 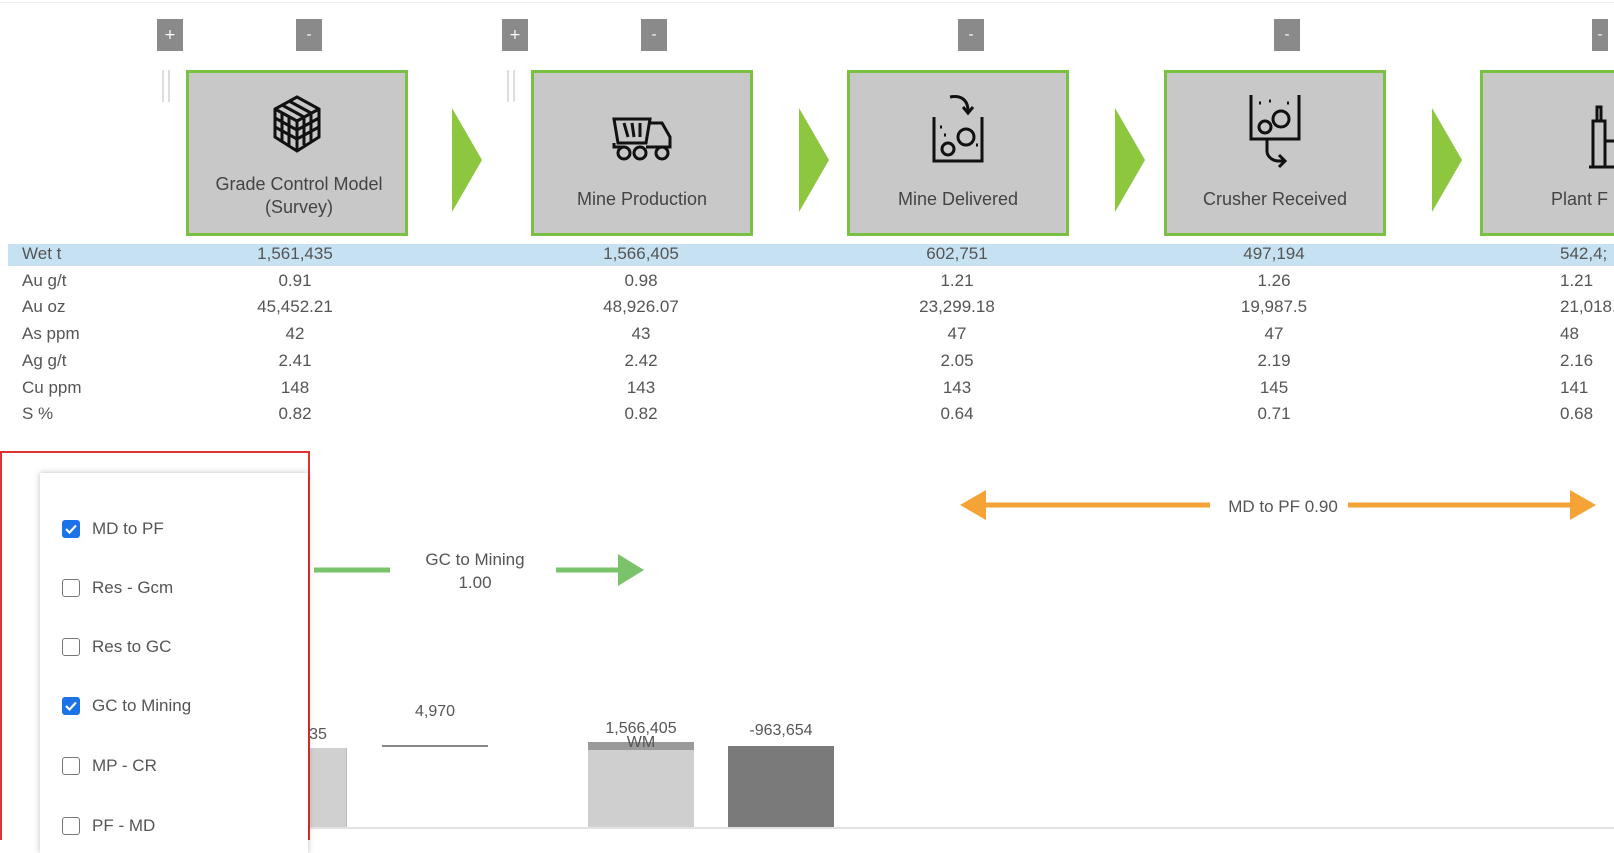 I want to click on metric-cell: 542,4;, so click(x=1584, y=253).